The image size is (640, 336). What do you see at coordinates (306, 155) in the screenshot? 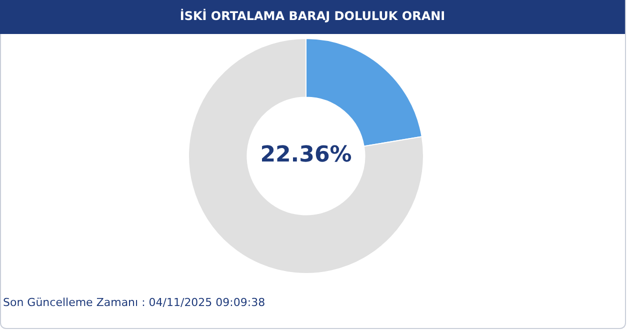
I see `data-label: 22.36%` at bounding box center [306, 155].